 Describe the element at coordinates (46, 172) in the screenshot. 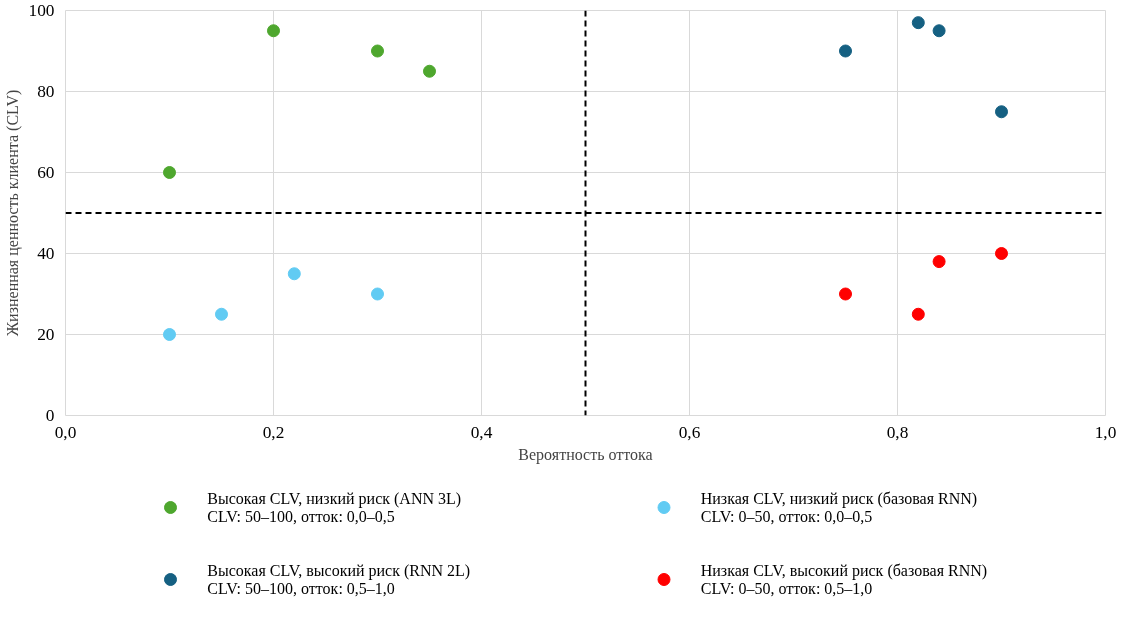

I see `y-tick-label: 60` at that location.